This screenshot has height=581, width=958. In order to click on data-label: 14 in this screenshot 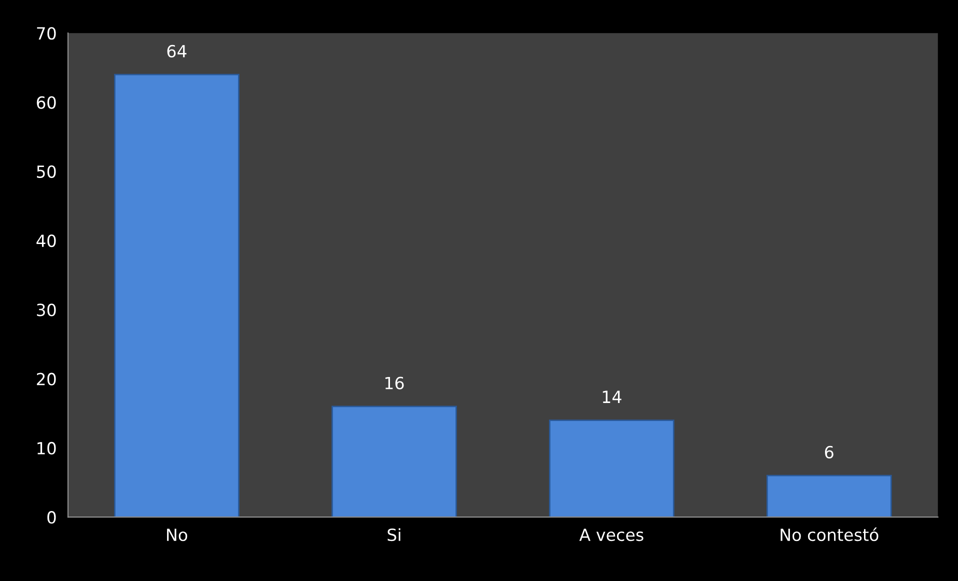, I will do `click(612, 396)`.